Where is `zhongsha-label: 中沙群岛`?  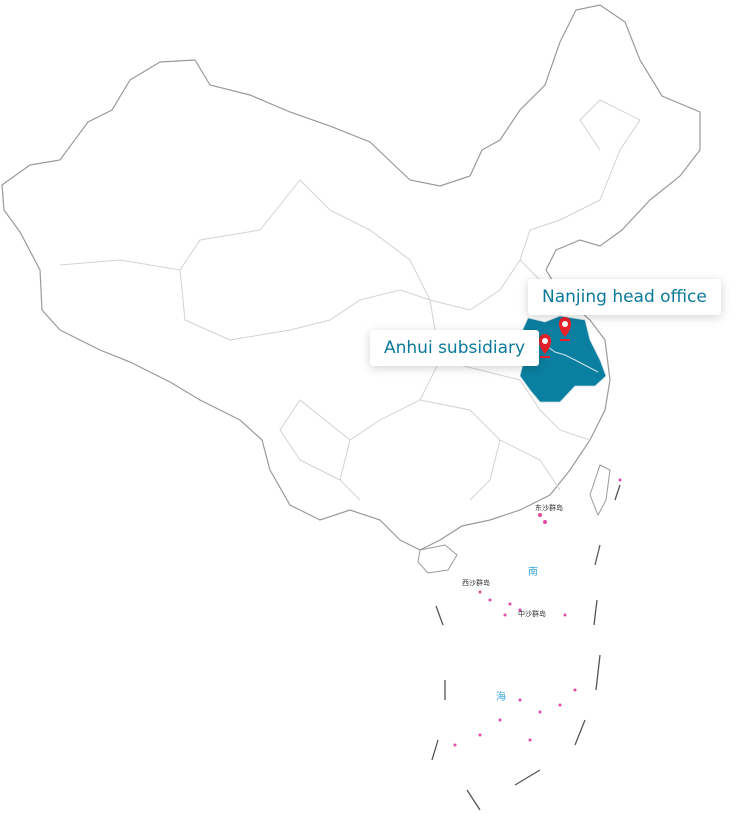 zhongsha-label: 中沙群岛 is located at coordinates (532, 613).